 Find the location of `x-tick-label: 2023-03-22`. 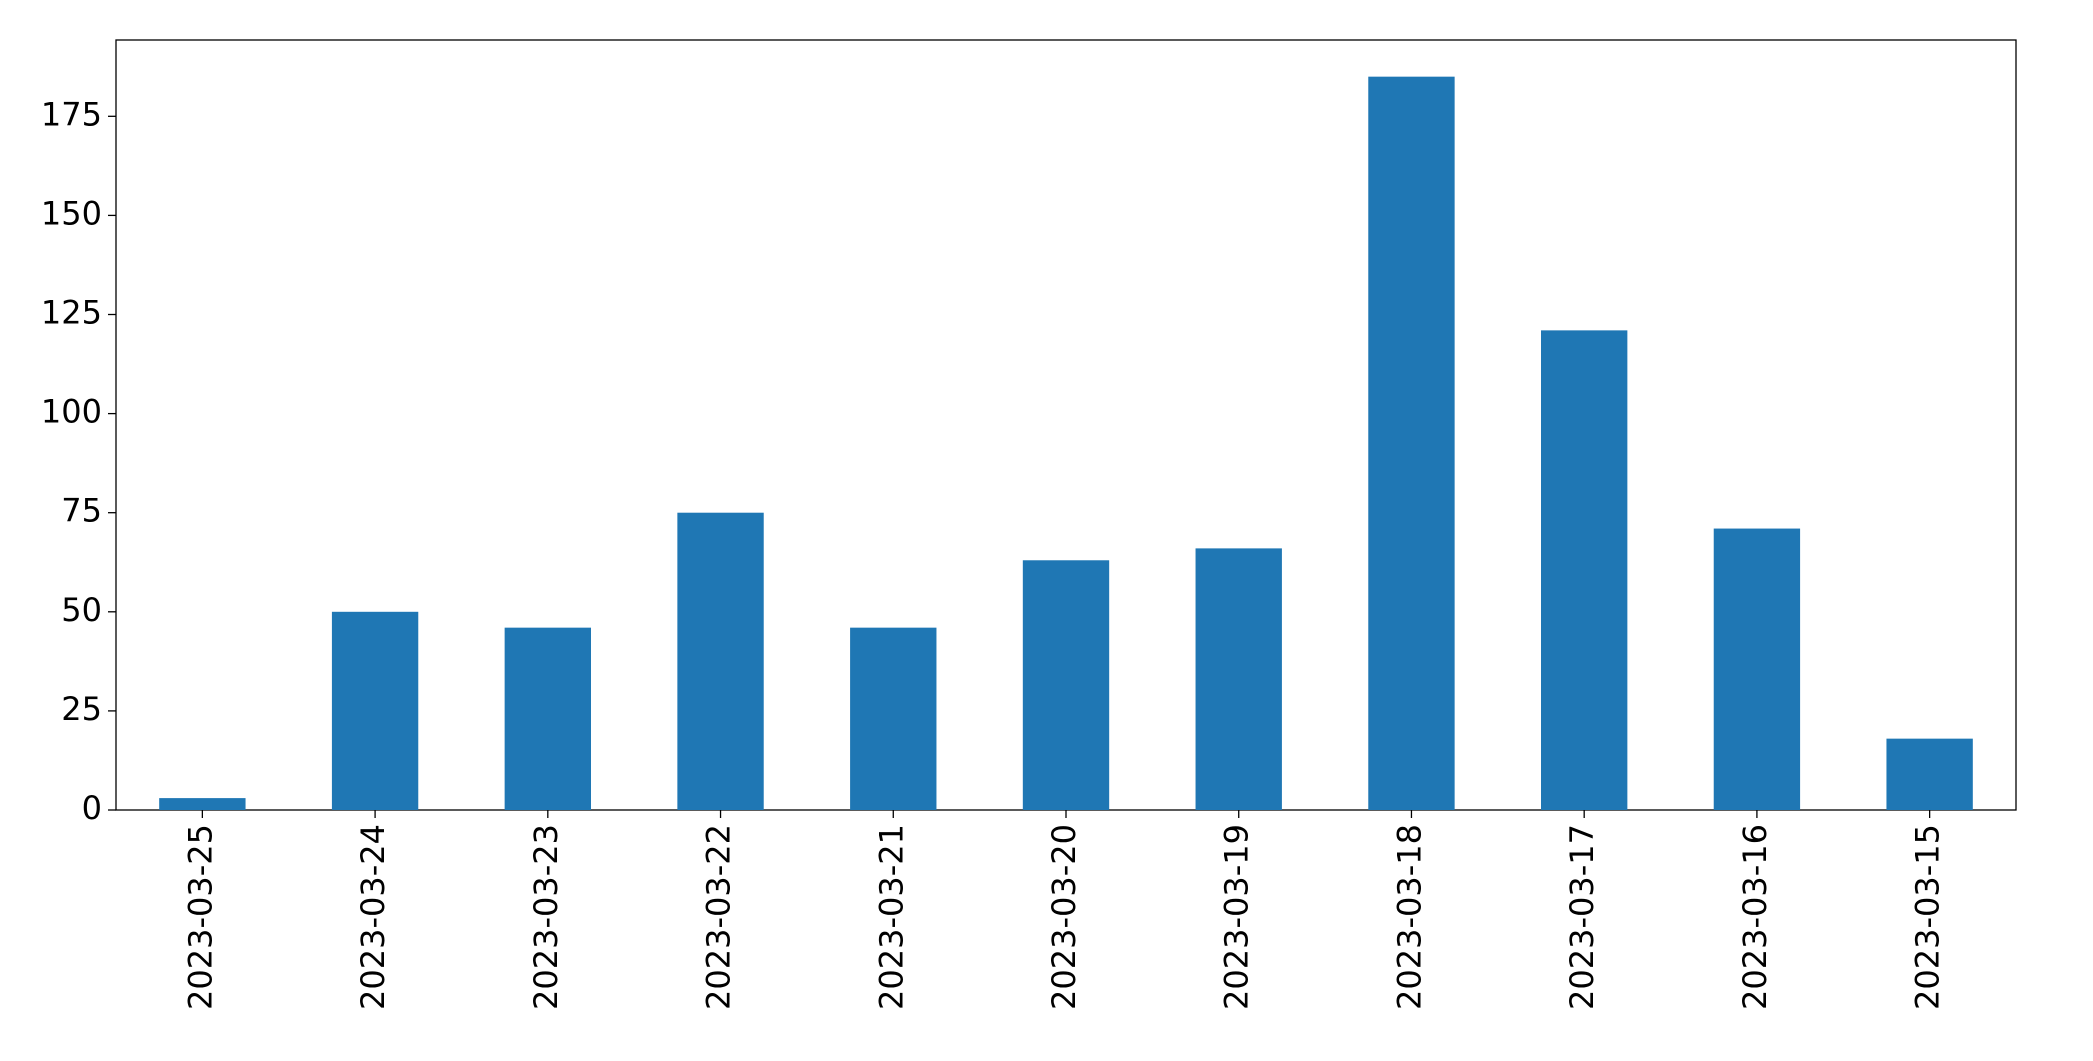

x-tick-label: 2023-03-22 is located at coordinates (719, 917).